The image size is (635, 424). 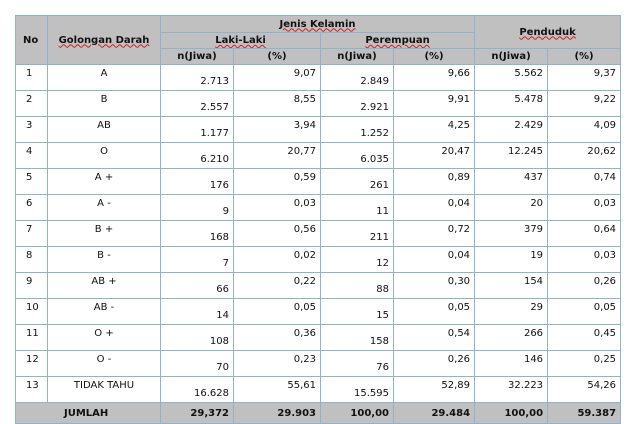 I want to click on cell-penduduk-n: 29, so click(x=511, y=311).